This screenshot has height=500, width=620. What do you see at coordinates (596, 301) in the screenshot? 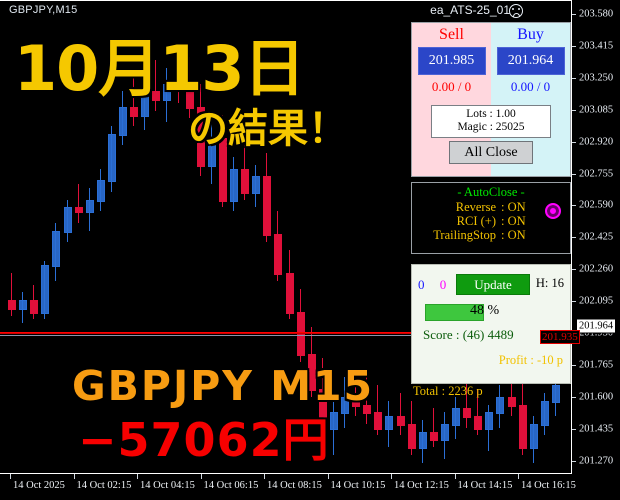
I see `price-tick-label: 202.095` at bounding box center [596, 301].